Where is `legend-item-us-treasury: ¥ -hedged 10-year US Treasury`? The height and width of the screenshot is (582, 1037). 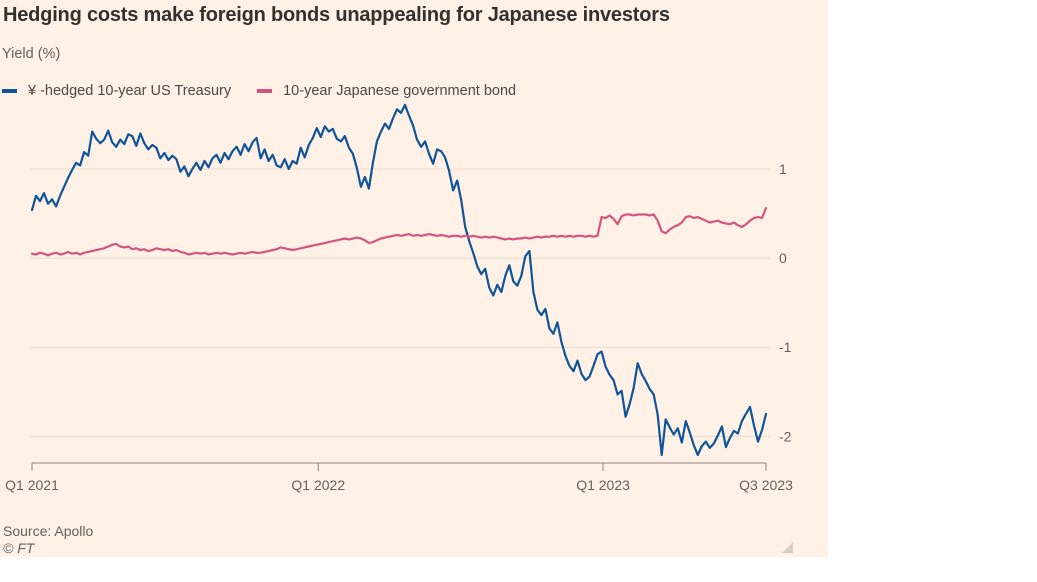 legend-item-us-treasury: ¥ -hedged 10-year US Treasury is located at coordinates (116, 91).